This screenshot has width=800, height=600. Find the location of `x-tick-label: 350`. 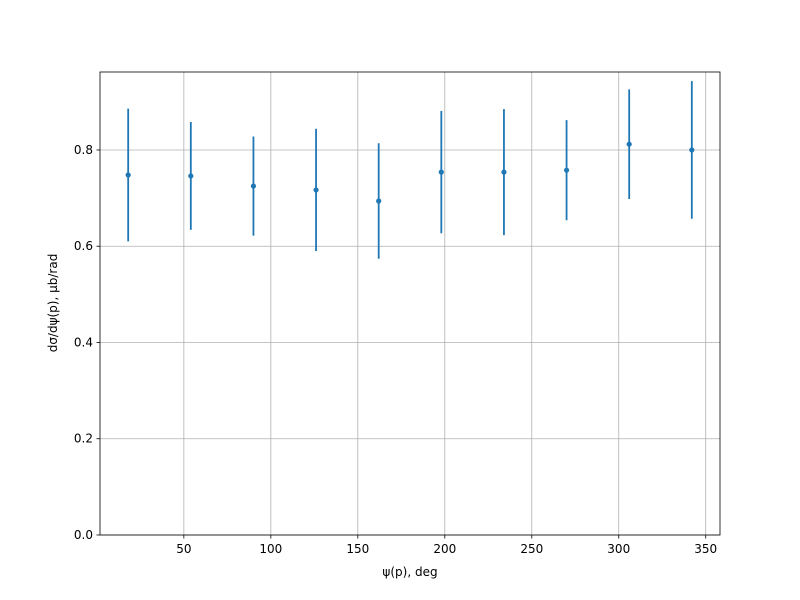

x-tick-label: 350 is located at coordinates (705, 549).